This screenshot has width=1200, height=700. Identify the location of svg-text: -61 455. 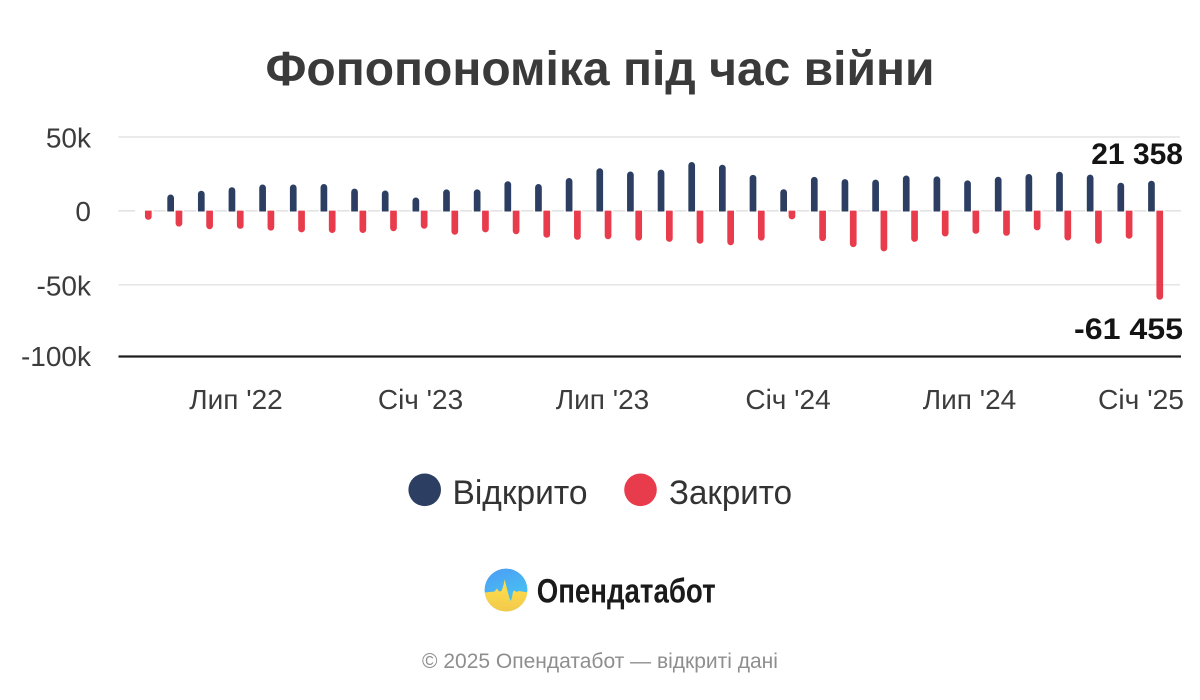
(1128, 329).